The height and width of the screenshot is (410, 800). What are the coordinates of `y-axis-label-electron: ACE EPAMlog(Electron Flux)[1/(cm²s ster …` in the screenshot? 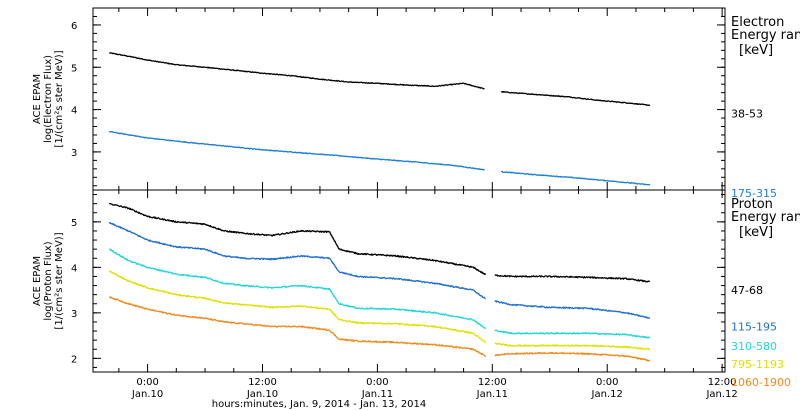 It's located at (48, 98).